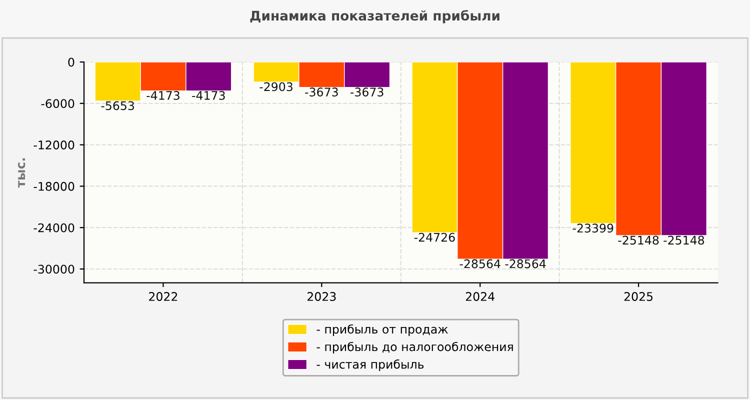  Describe the element at coordinates (382, 330) in the screenshot. I see `legend-label: - прибыль от продаж` at that location.